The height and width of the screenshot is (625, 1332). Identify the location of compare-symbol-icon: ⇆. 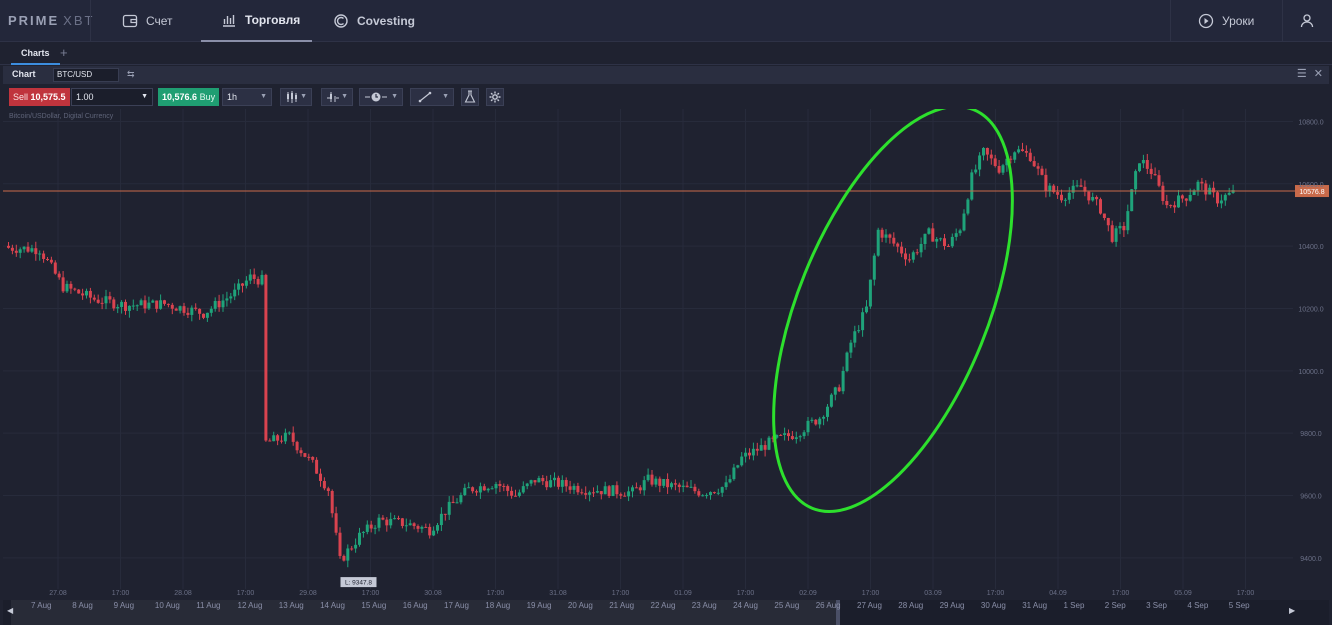
(131, 74).